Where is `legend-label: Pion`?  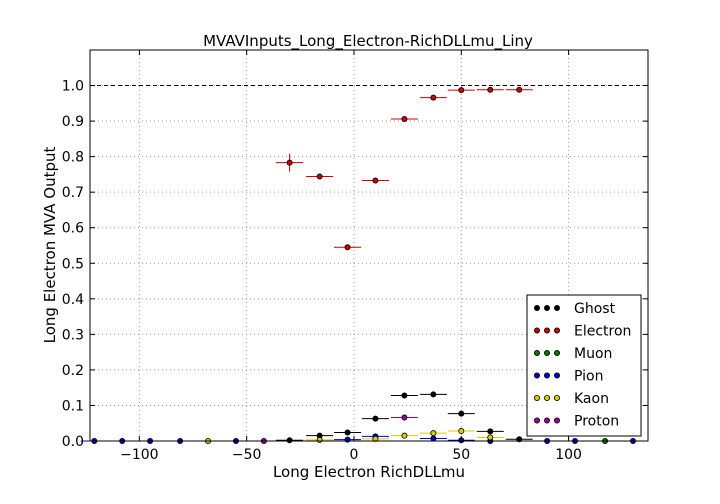 legend-label: Pion is located at coordinates (588, 377).